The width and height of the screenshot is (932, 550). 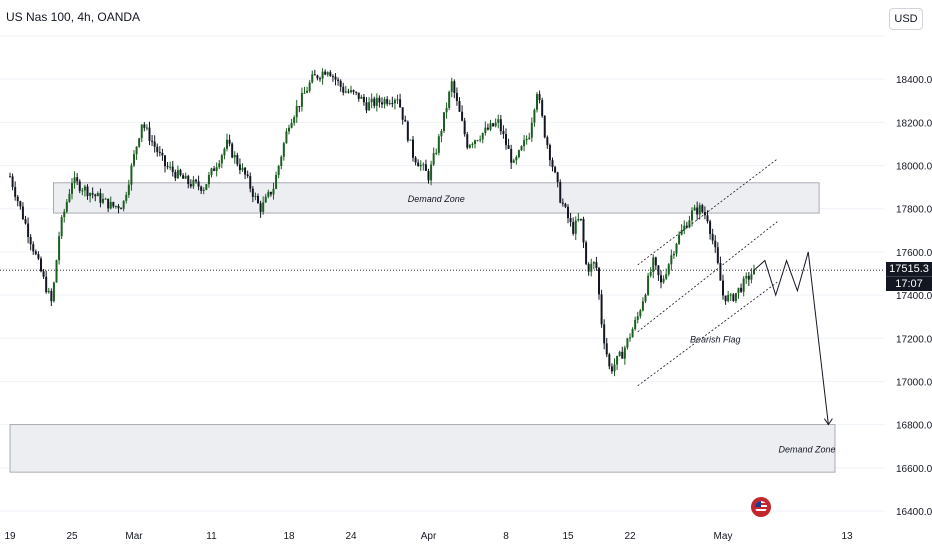 What do you see at coordinates (707, 334) in the screenshot?
I see `channel-line-lower` at bounding box center [707, 334].